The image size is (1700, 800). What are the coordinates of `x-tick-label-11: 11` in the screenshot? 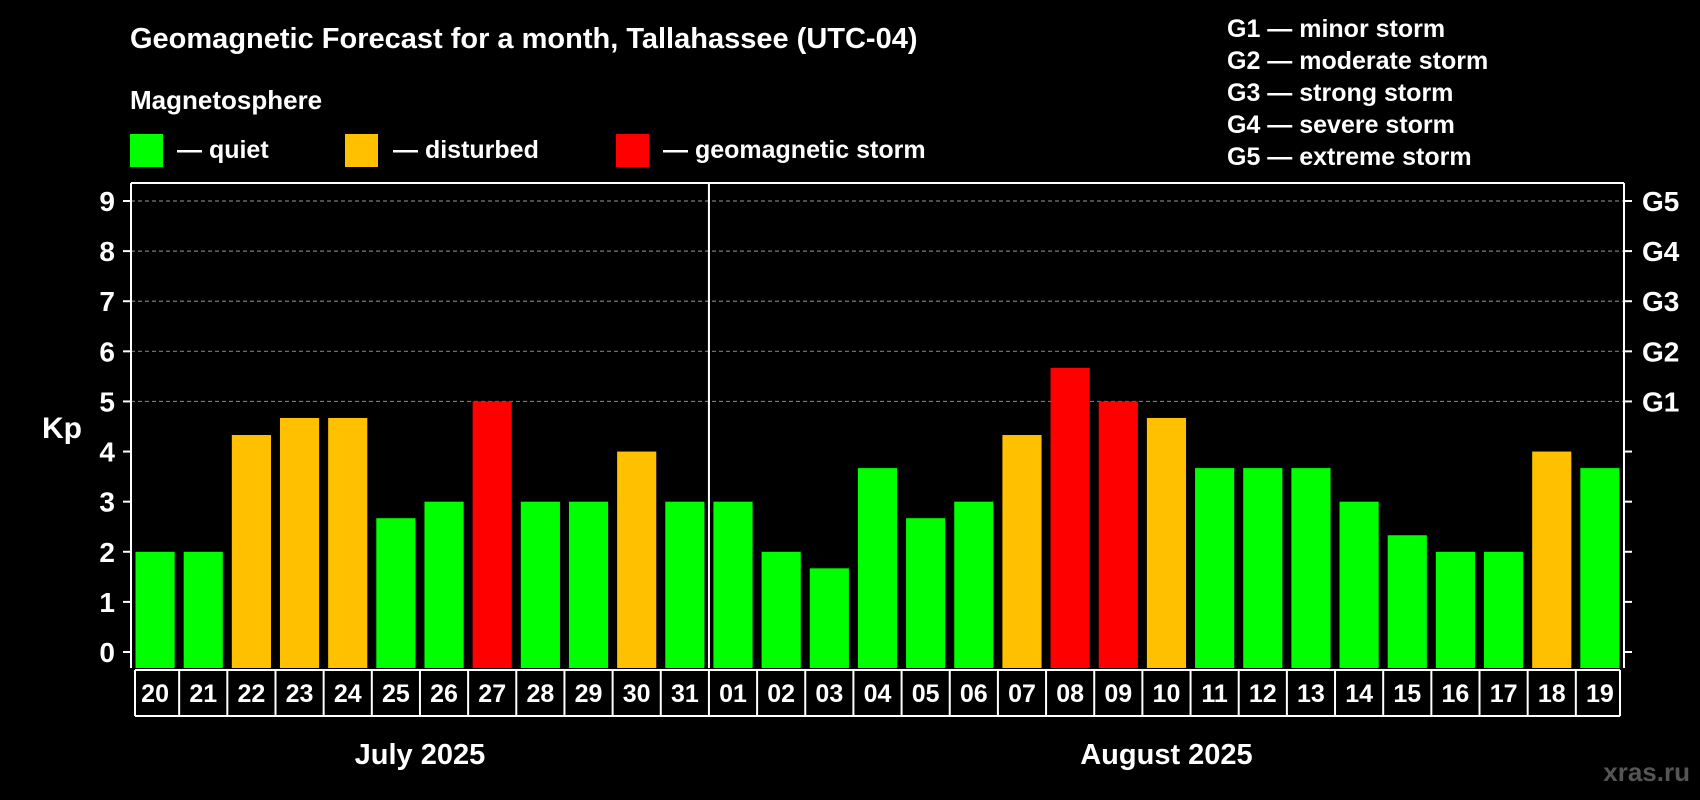 It's located at (1214, 694).